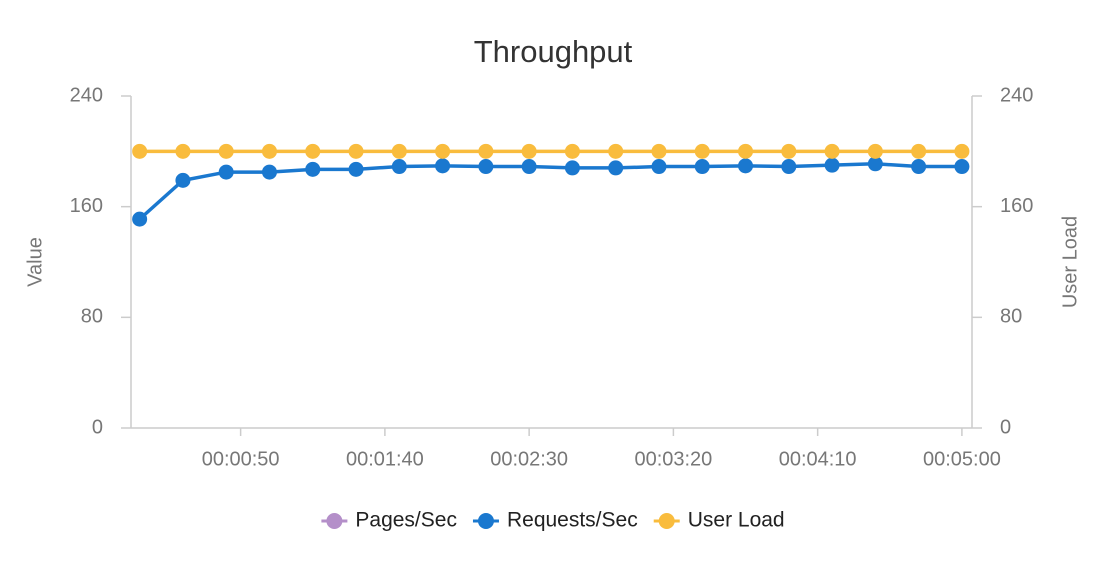 The width and height of the screenshot is (1106, 566). I want to click on y2-tick-label: 240, so click(1016, 95).